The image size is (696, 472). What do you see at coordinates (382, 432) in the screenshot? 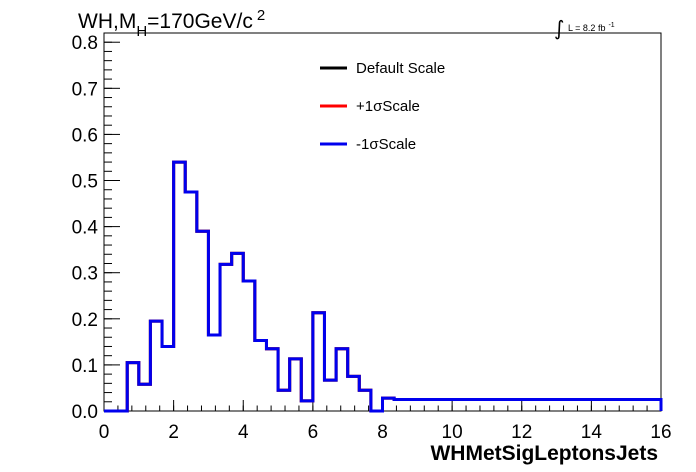
I see `x-tick-label: 8` at bounding box center [382, 432].